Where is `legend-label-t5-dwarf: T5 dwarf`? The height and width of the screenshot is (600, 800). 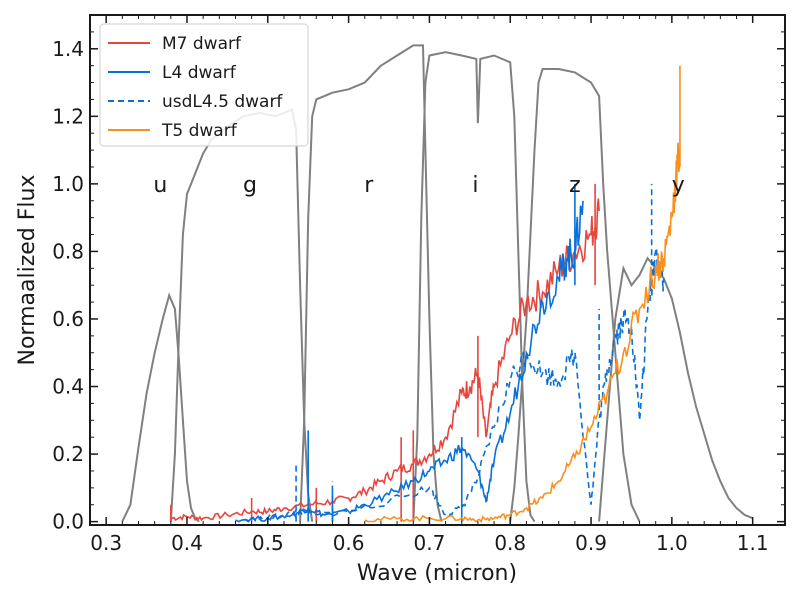
legend-label-t5-dwarf: T5 dwarf is located at coordinates (199, 131).